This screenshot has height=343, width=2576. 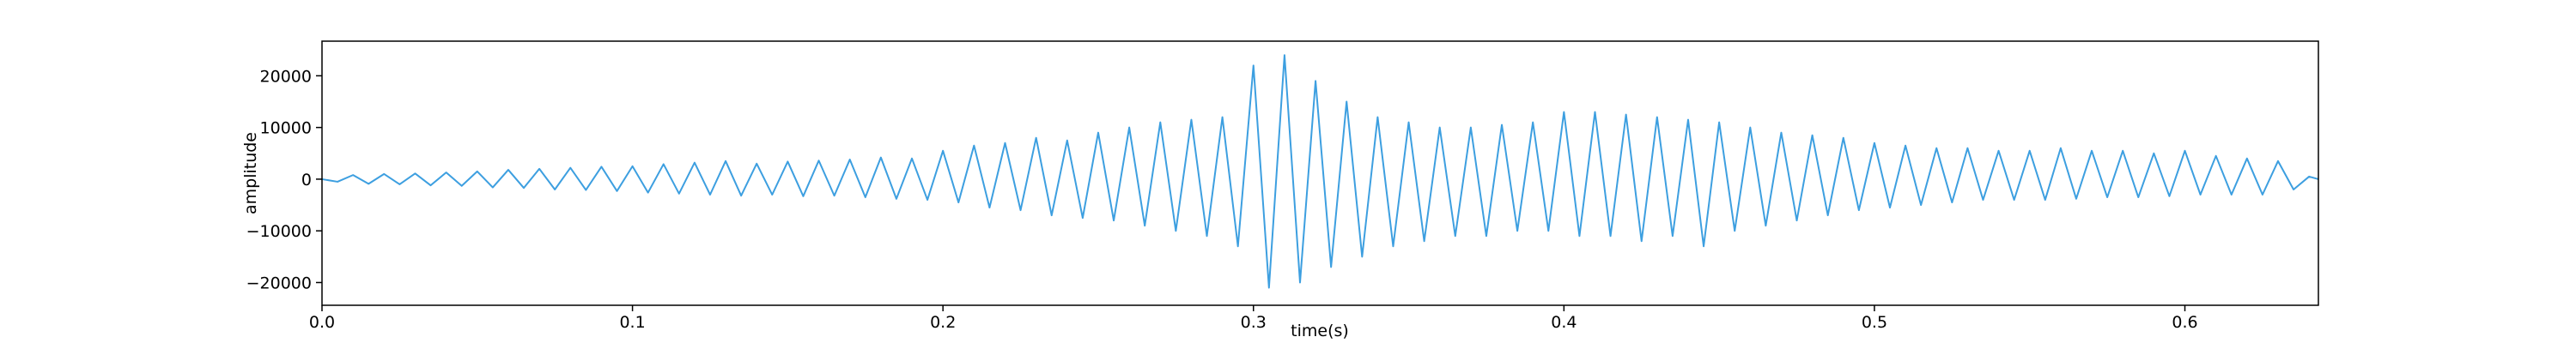 I want to click on y-tick-label: 10000, so click(x=286, y=129).